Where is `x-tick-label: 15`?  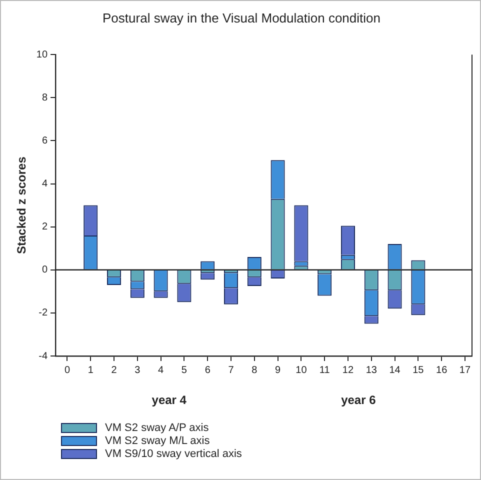
x-tick-label: 15 is located at coordinates (418, 370).